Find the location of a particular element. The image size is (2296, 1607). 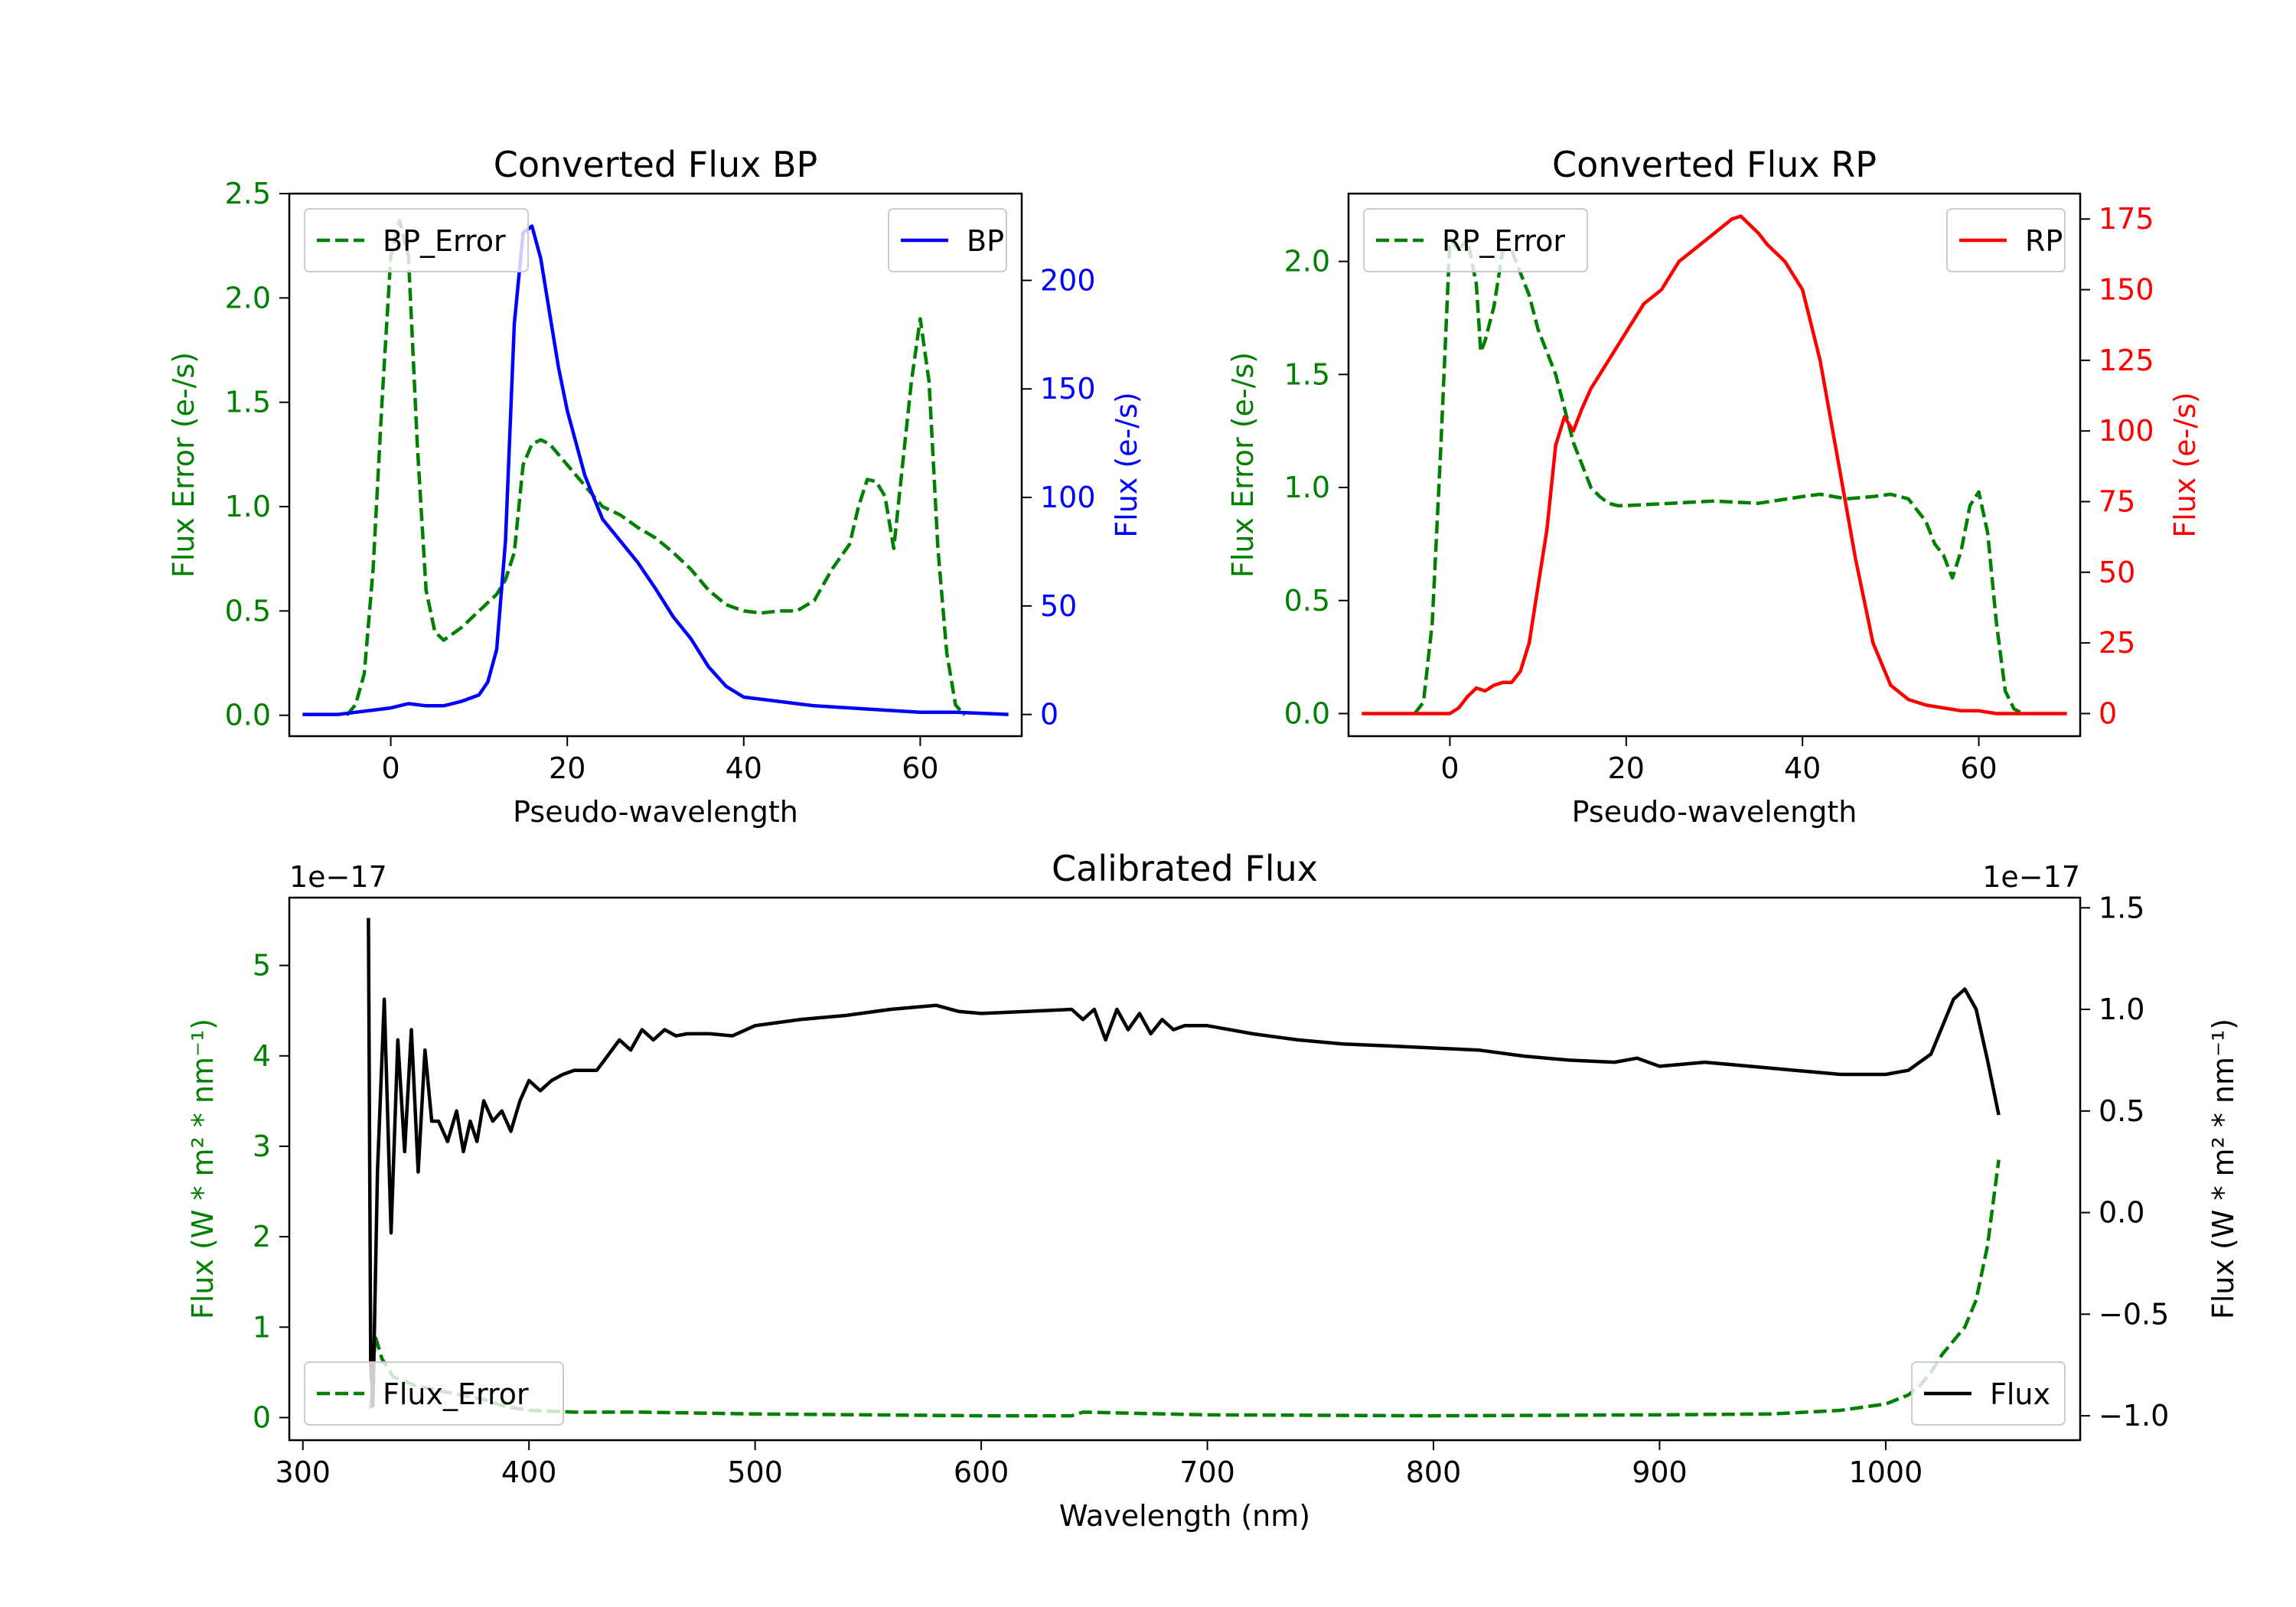

legend-bp-error: BP_Error is located at coordinates (416, 240).